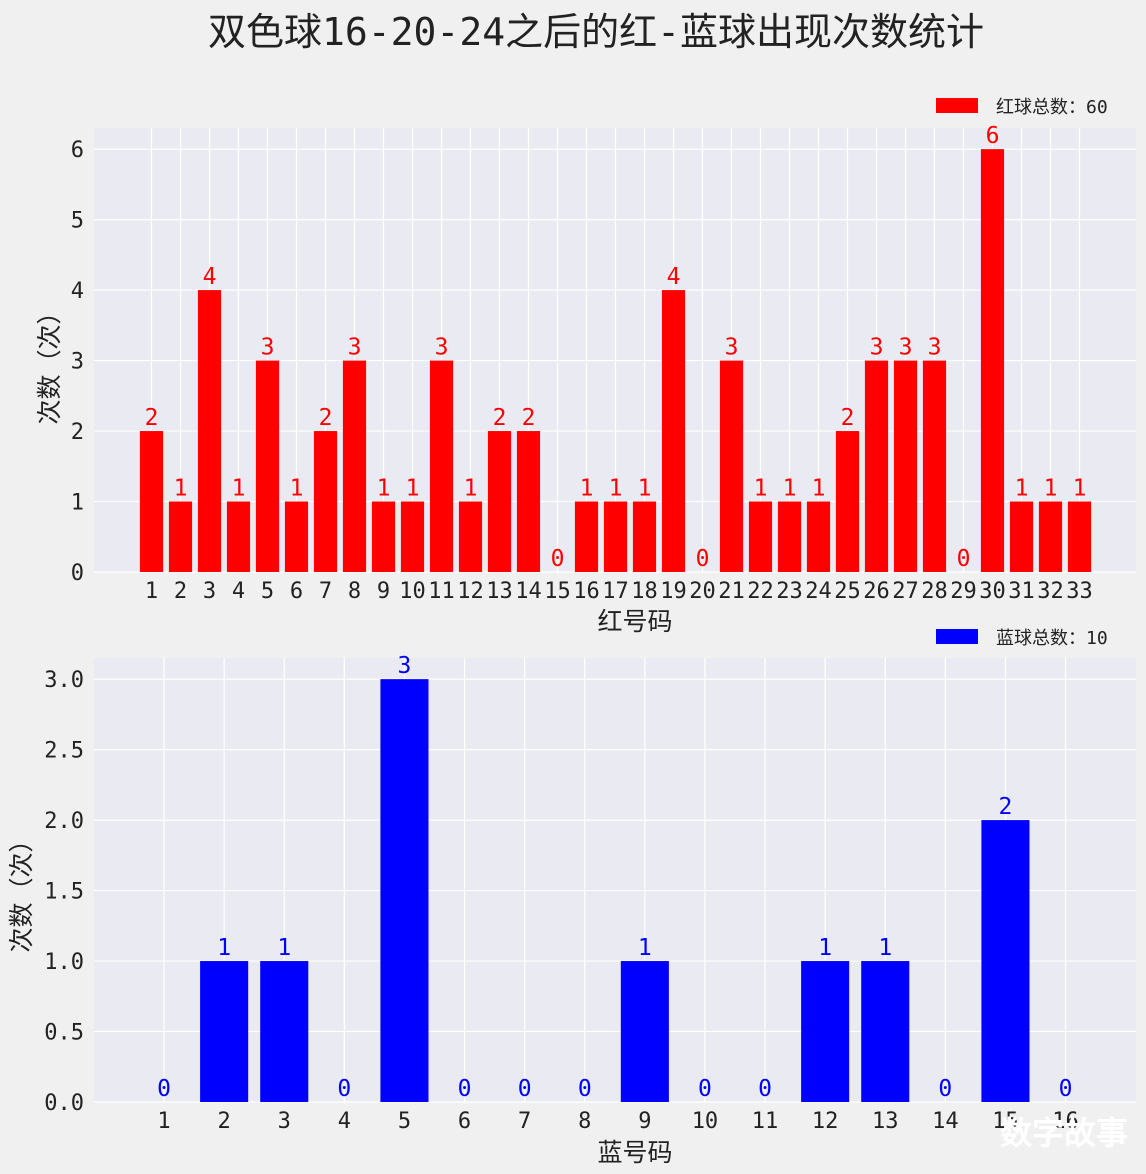 This screenshot has height=1174, width=1146. I want to click on x-tick-label: 9, so click(644, 1121).